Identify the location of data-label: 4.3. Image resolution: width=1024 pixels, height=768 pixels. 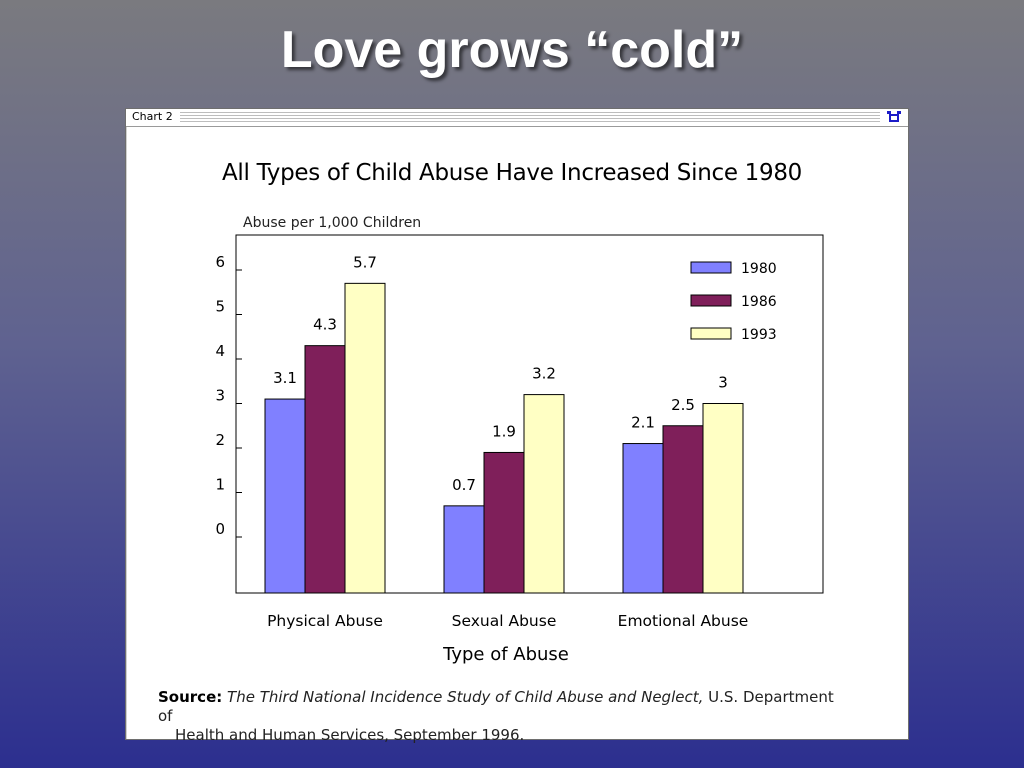
(325, 325).